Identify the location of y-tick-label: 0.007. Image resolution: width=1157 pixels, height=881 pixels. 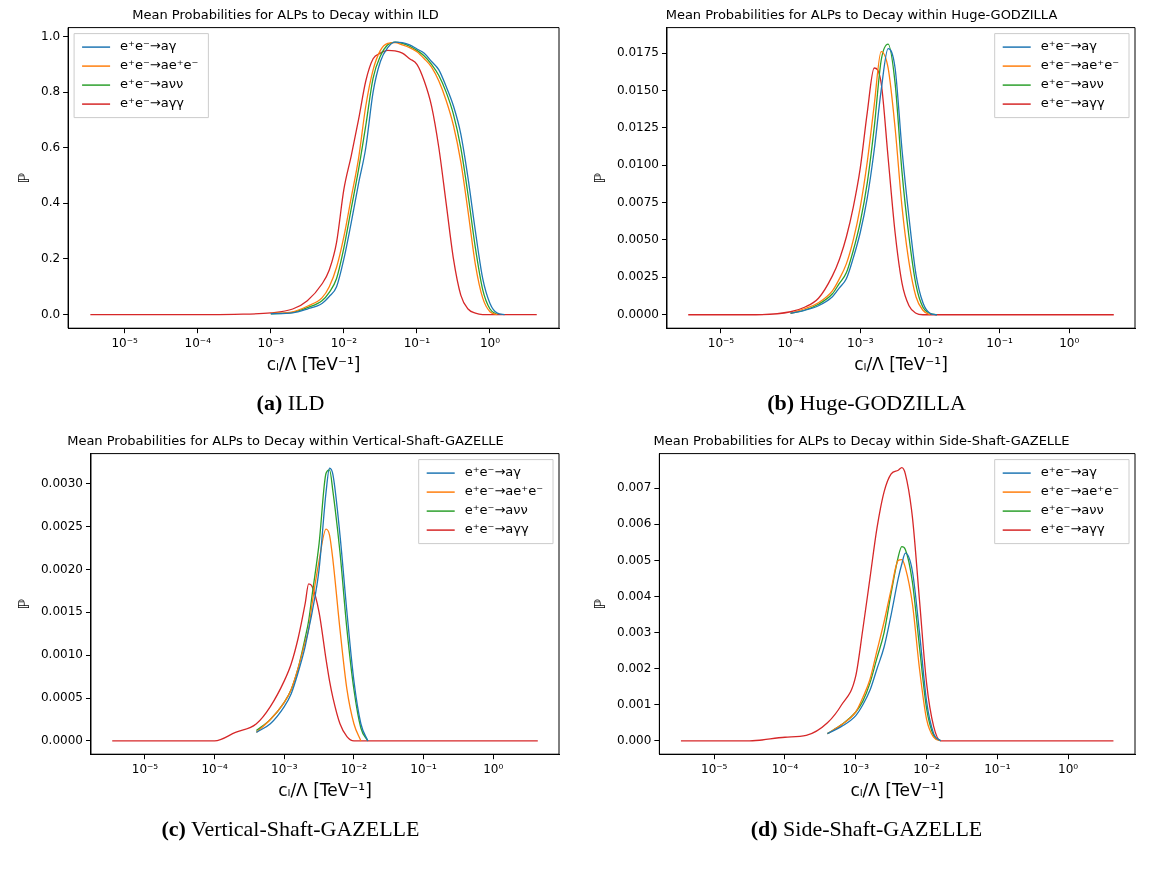
(634, 487).